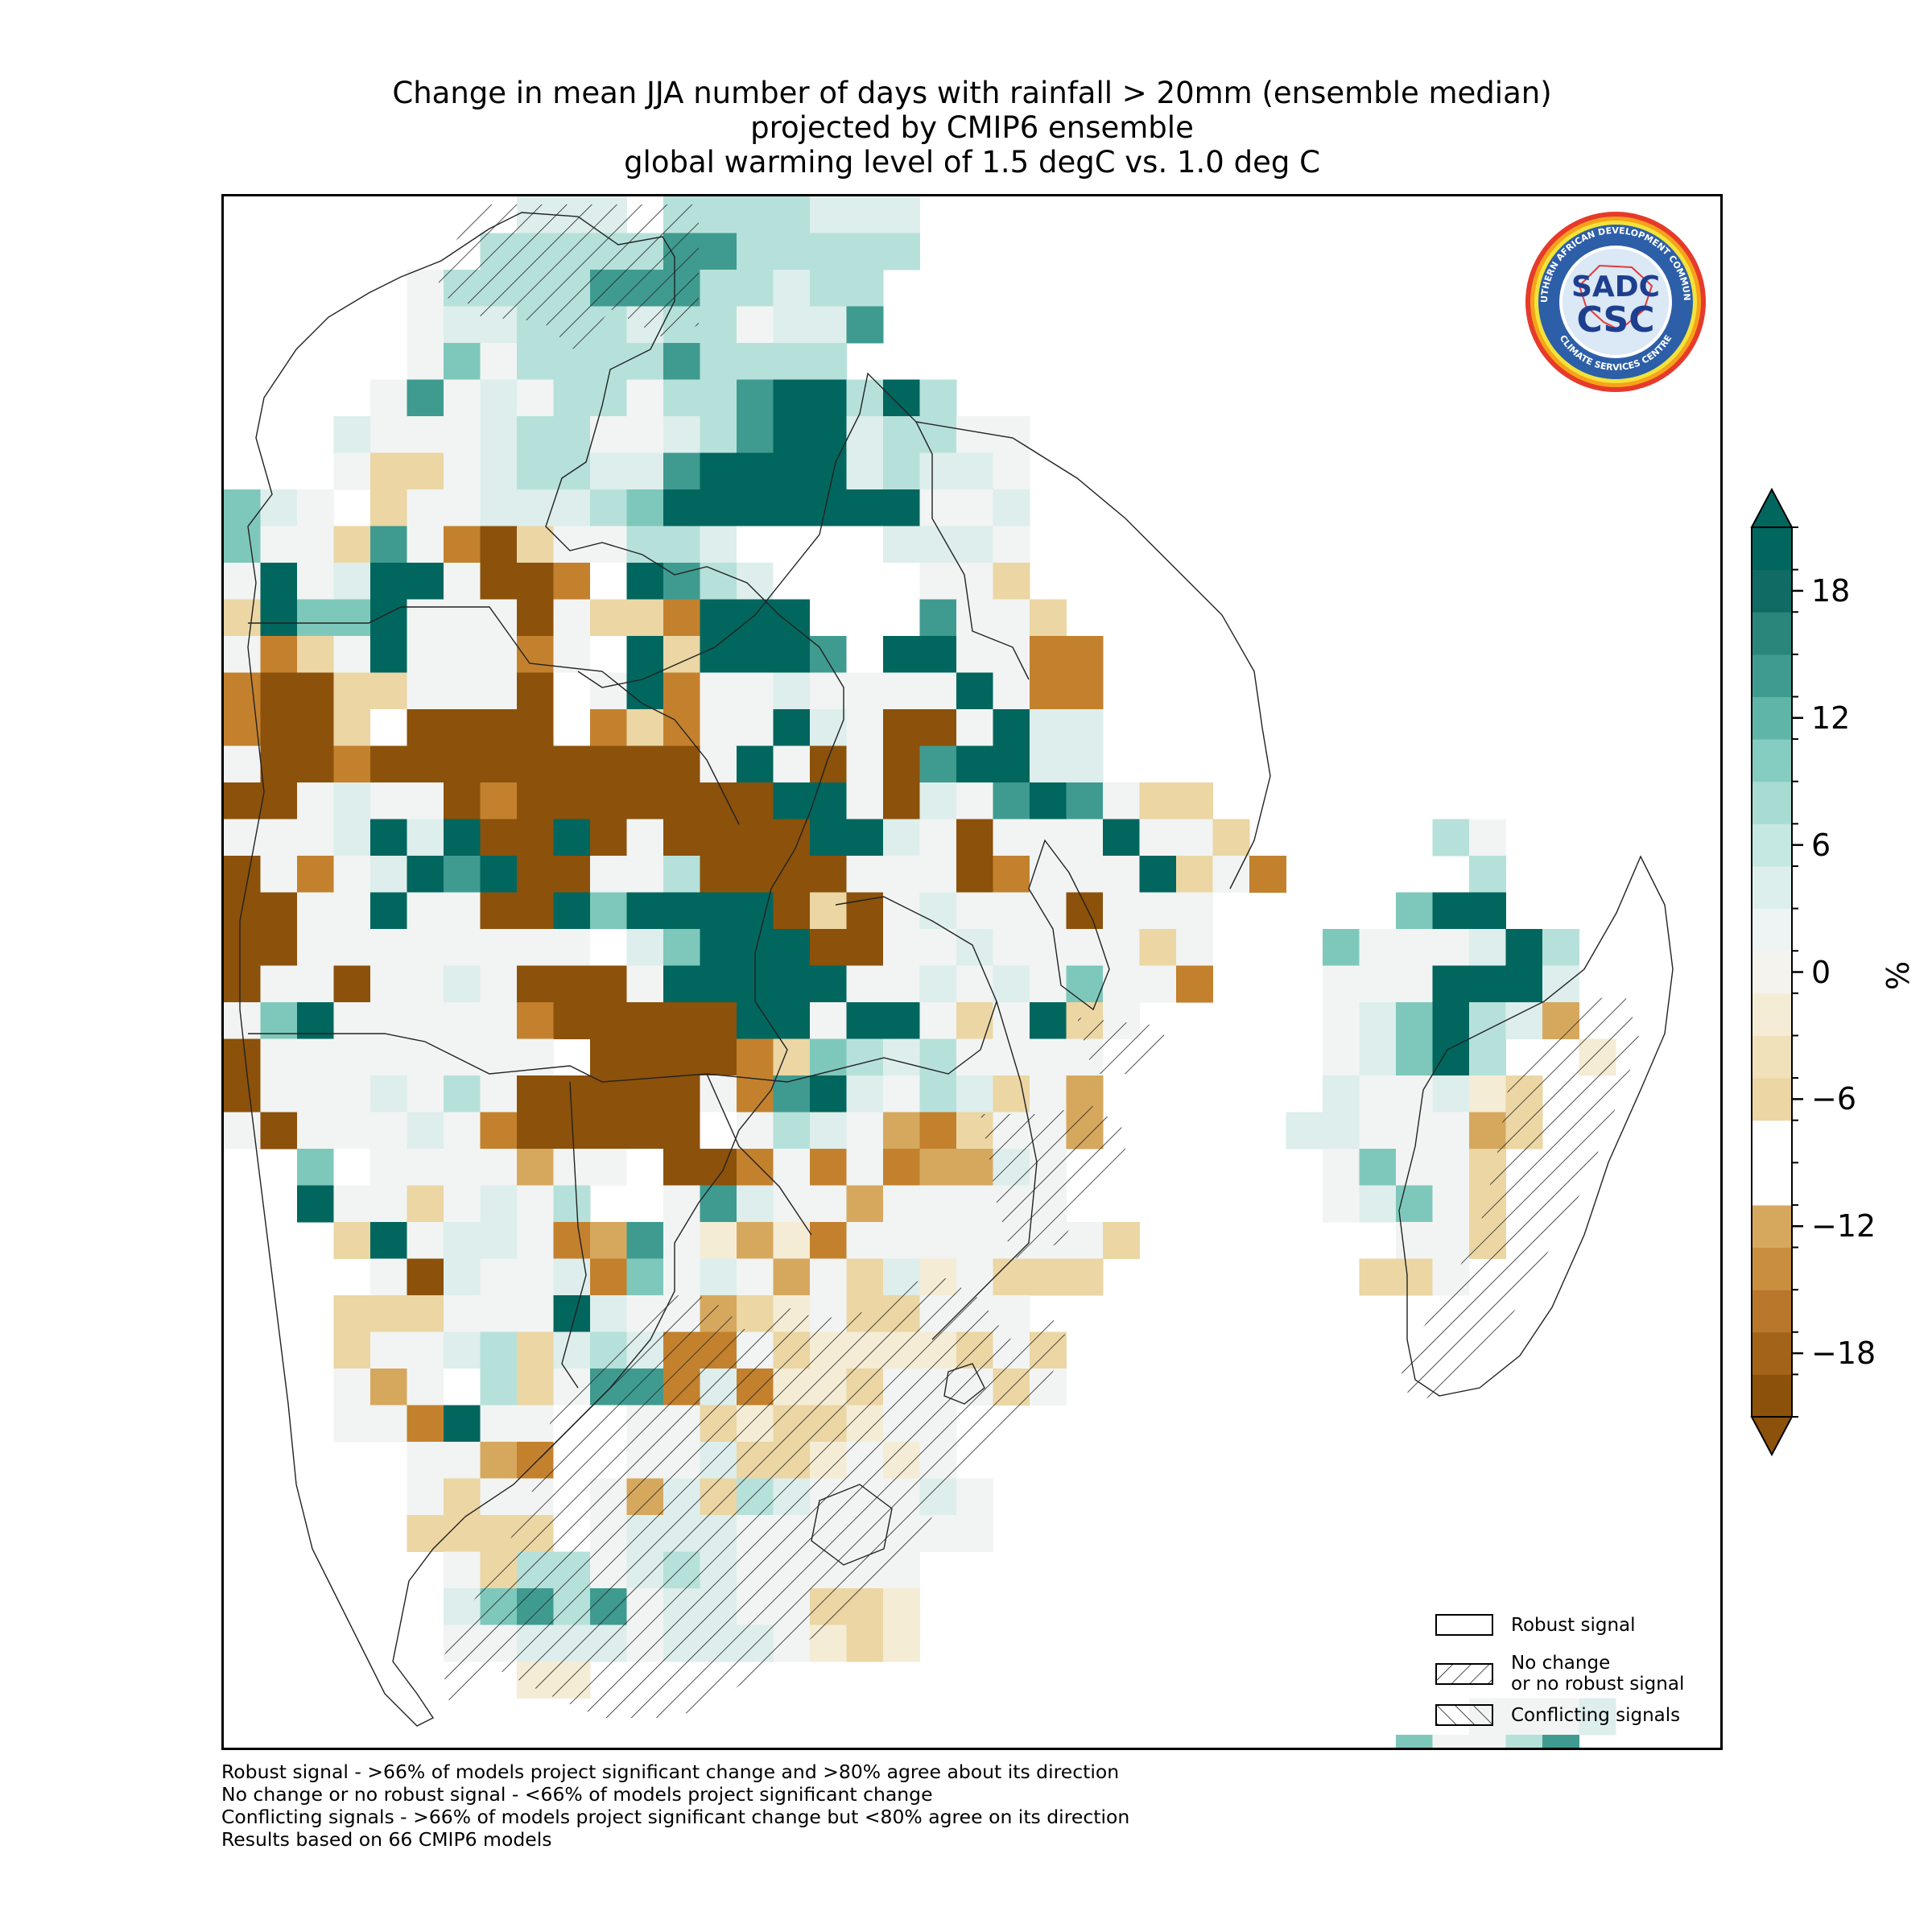  Describe the element at coordinates (1464, 1715) in the screenshot. I see `legend-swatch-conflicting` at that location.